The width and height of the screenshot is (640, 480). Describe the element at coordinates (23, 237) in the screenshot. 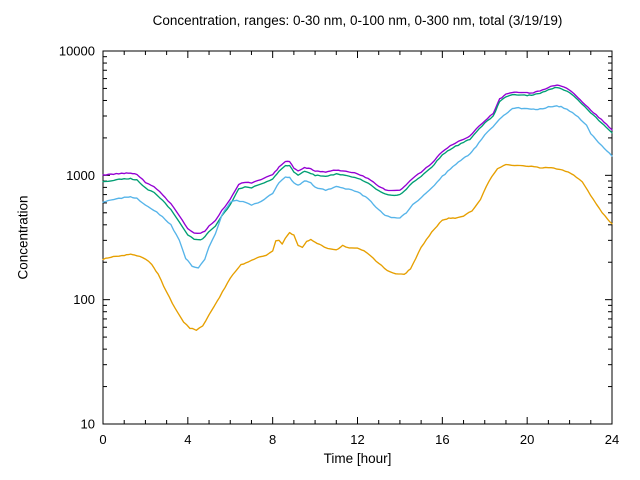

I see `y-axis-label: Concentration` at that location.